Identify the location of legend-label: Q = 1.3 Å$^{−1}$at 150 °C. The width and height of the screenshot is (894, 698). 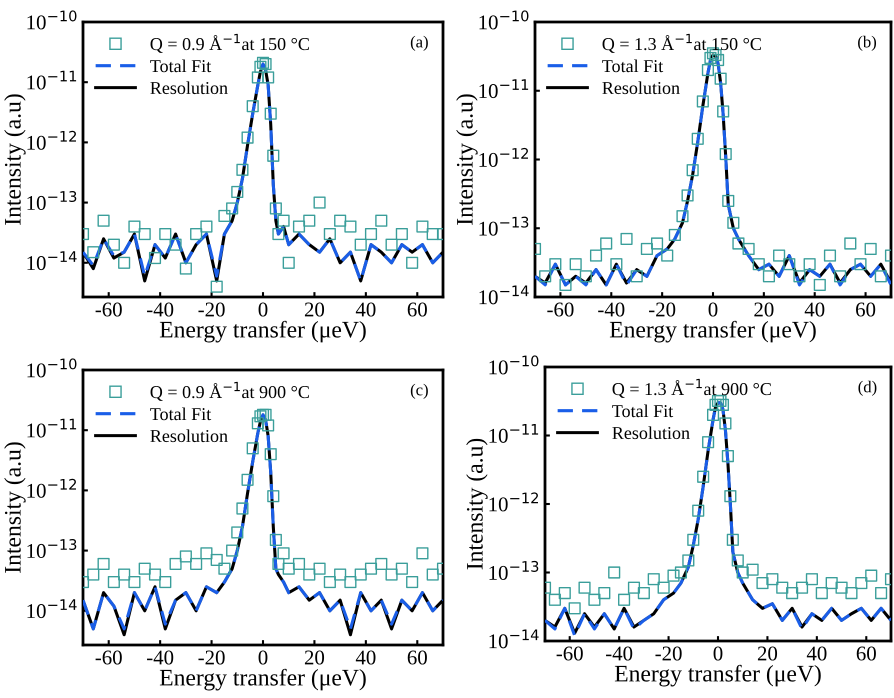
(681, 43).